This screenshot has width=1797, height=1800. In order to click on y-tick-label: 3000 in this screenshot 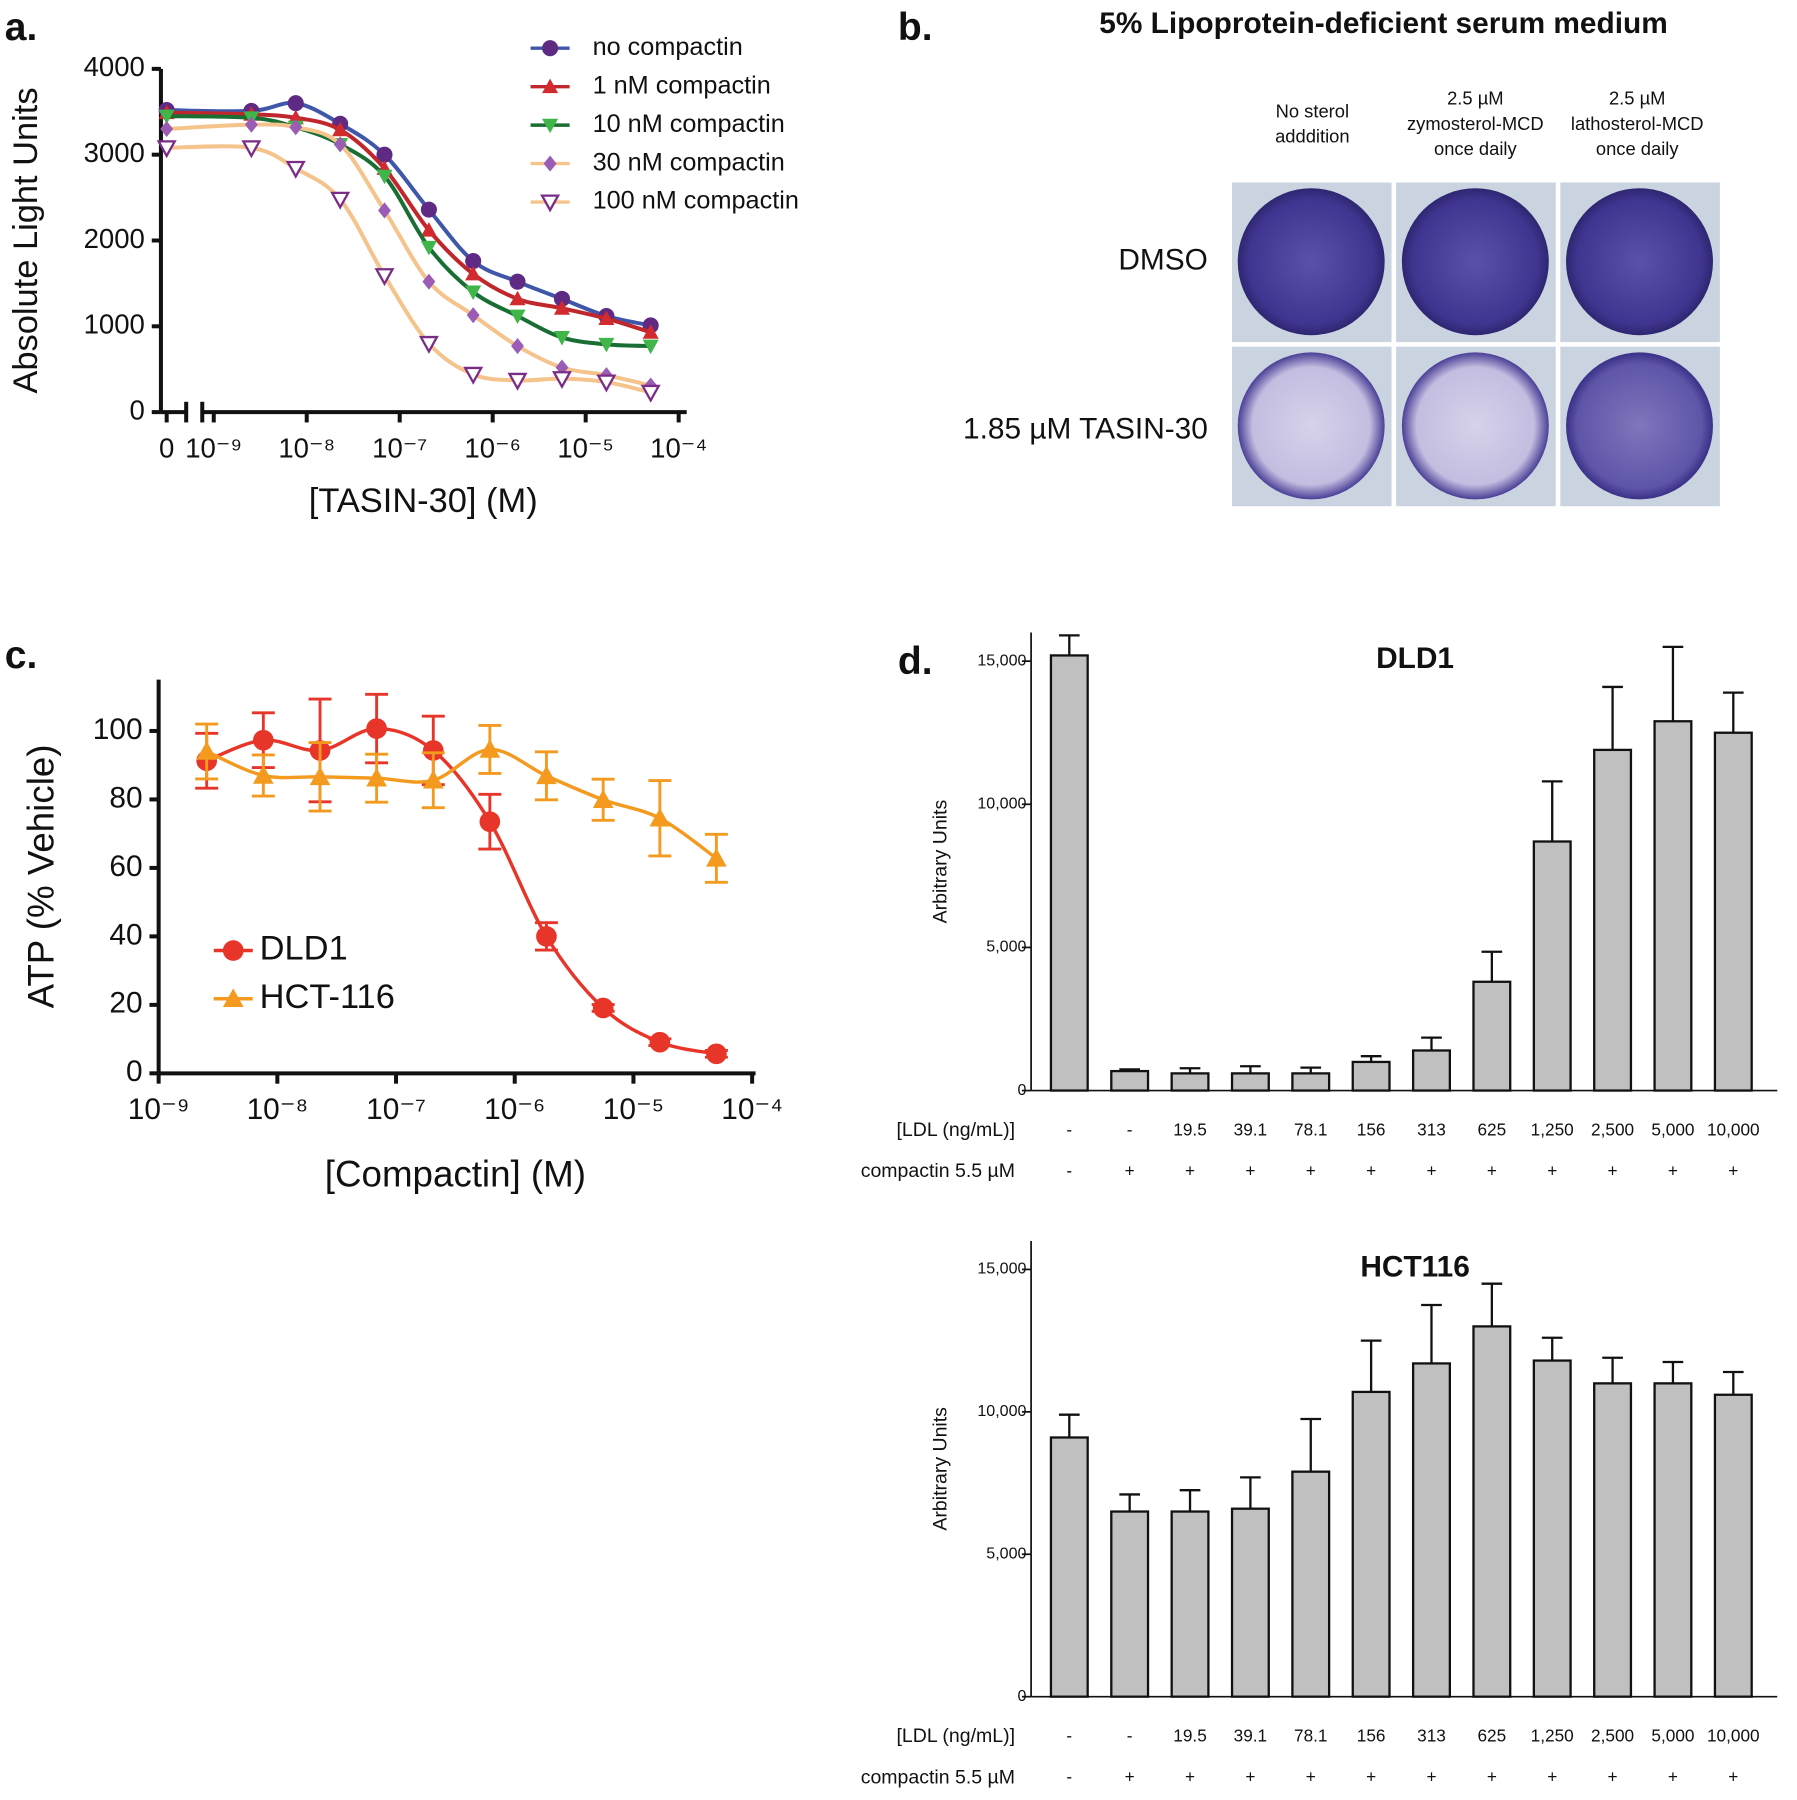, I will do `click(114, 152)`.